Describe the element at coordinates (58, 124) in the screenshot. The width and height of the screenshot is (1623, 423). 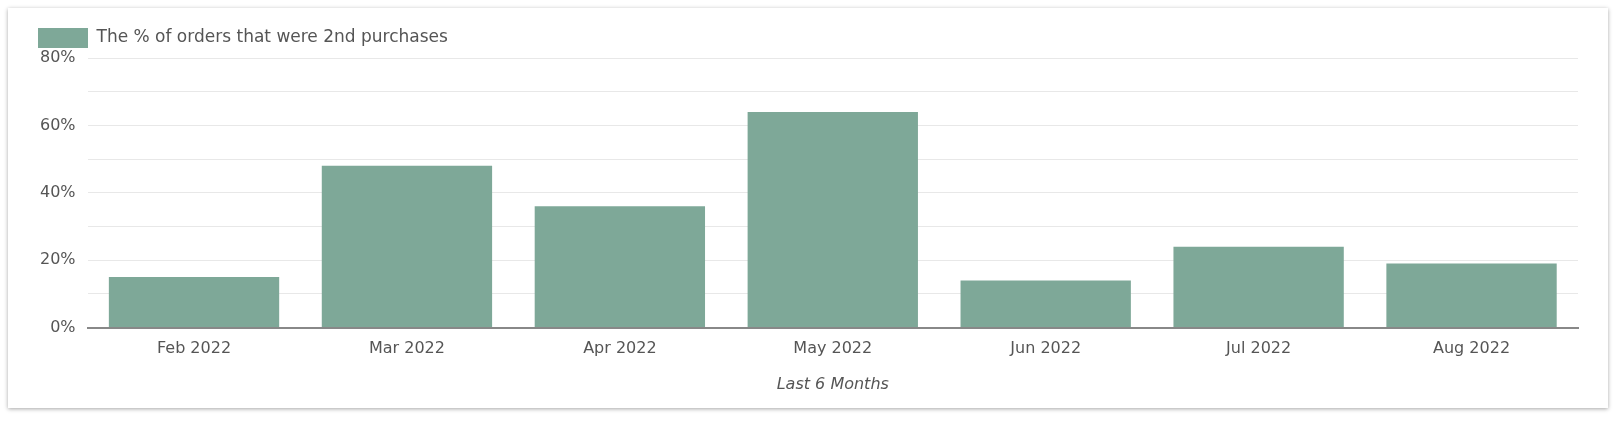
I see `y-tick-label: 60%` at that location.